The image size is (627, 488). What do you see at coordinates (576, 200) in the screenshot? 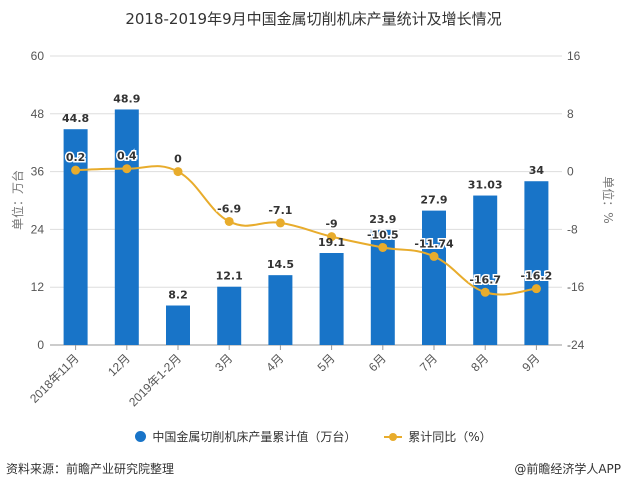
I see `right-axis-ticks: -24 -16 -8 0 8 16` at bounding box center [576, 200].